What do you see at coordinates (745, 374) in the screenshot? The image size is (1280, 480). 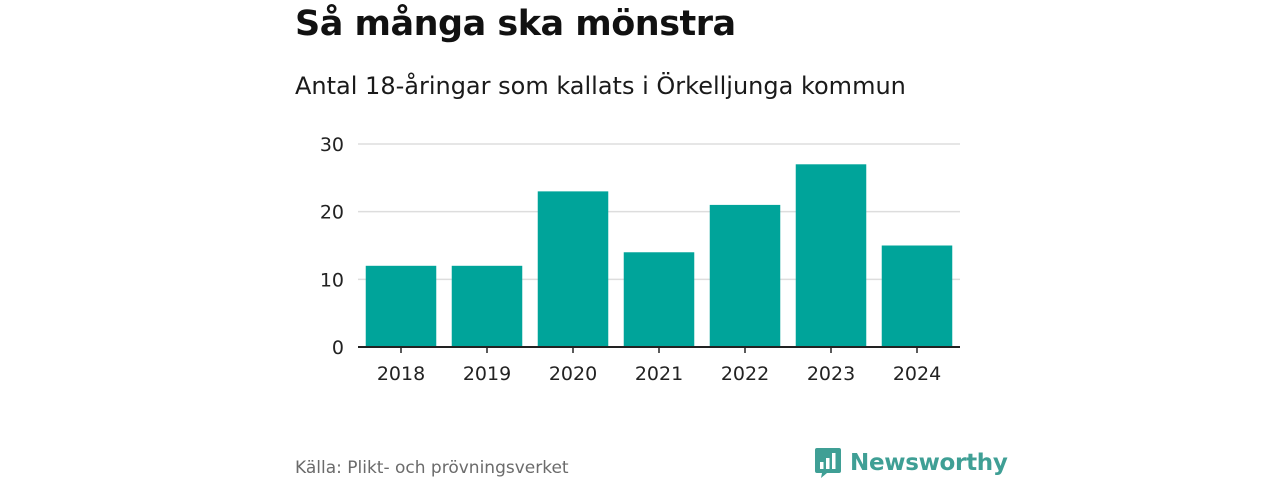 I see `x-tick-label: 2022` at bounding box center [745, 374].